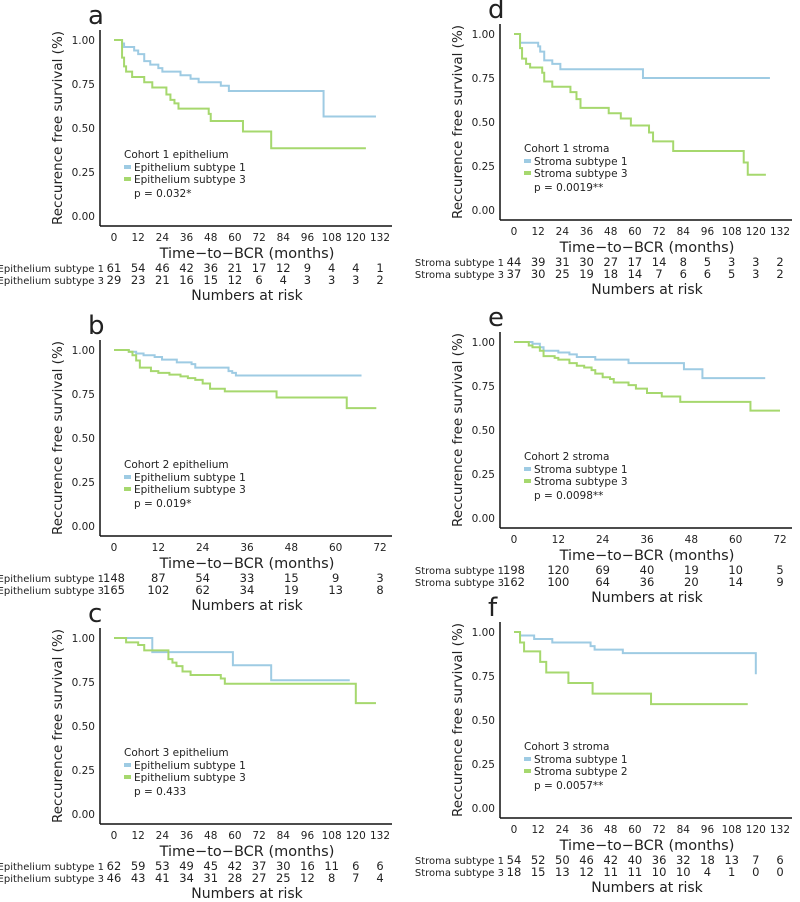 This screenshot has height=902, width=800. I want to click on risk-count: 37, so click(259, 866).